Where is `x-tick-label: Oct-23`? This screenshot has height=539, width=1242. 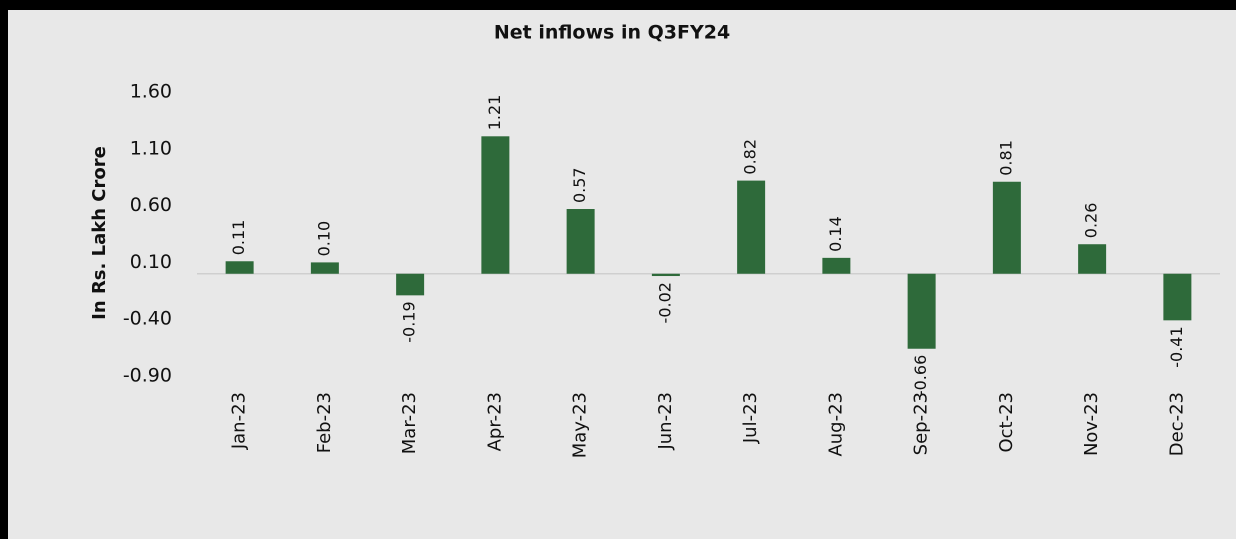 x-tick-label: Oct-23 is located at coordinates (1006, 422).